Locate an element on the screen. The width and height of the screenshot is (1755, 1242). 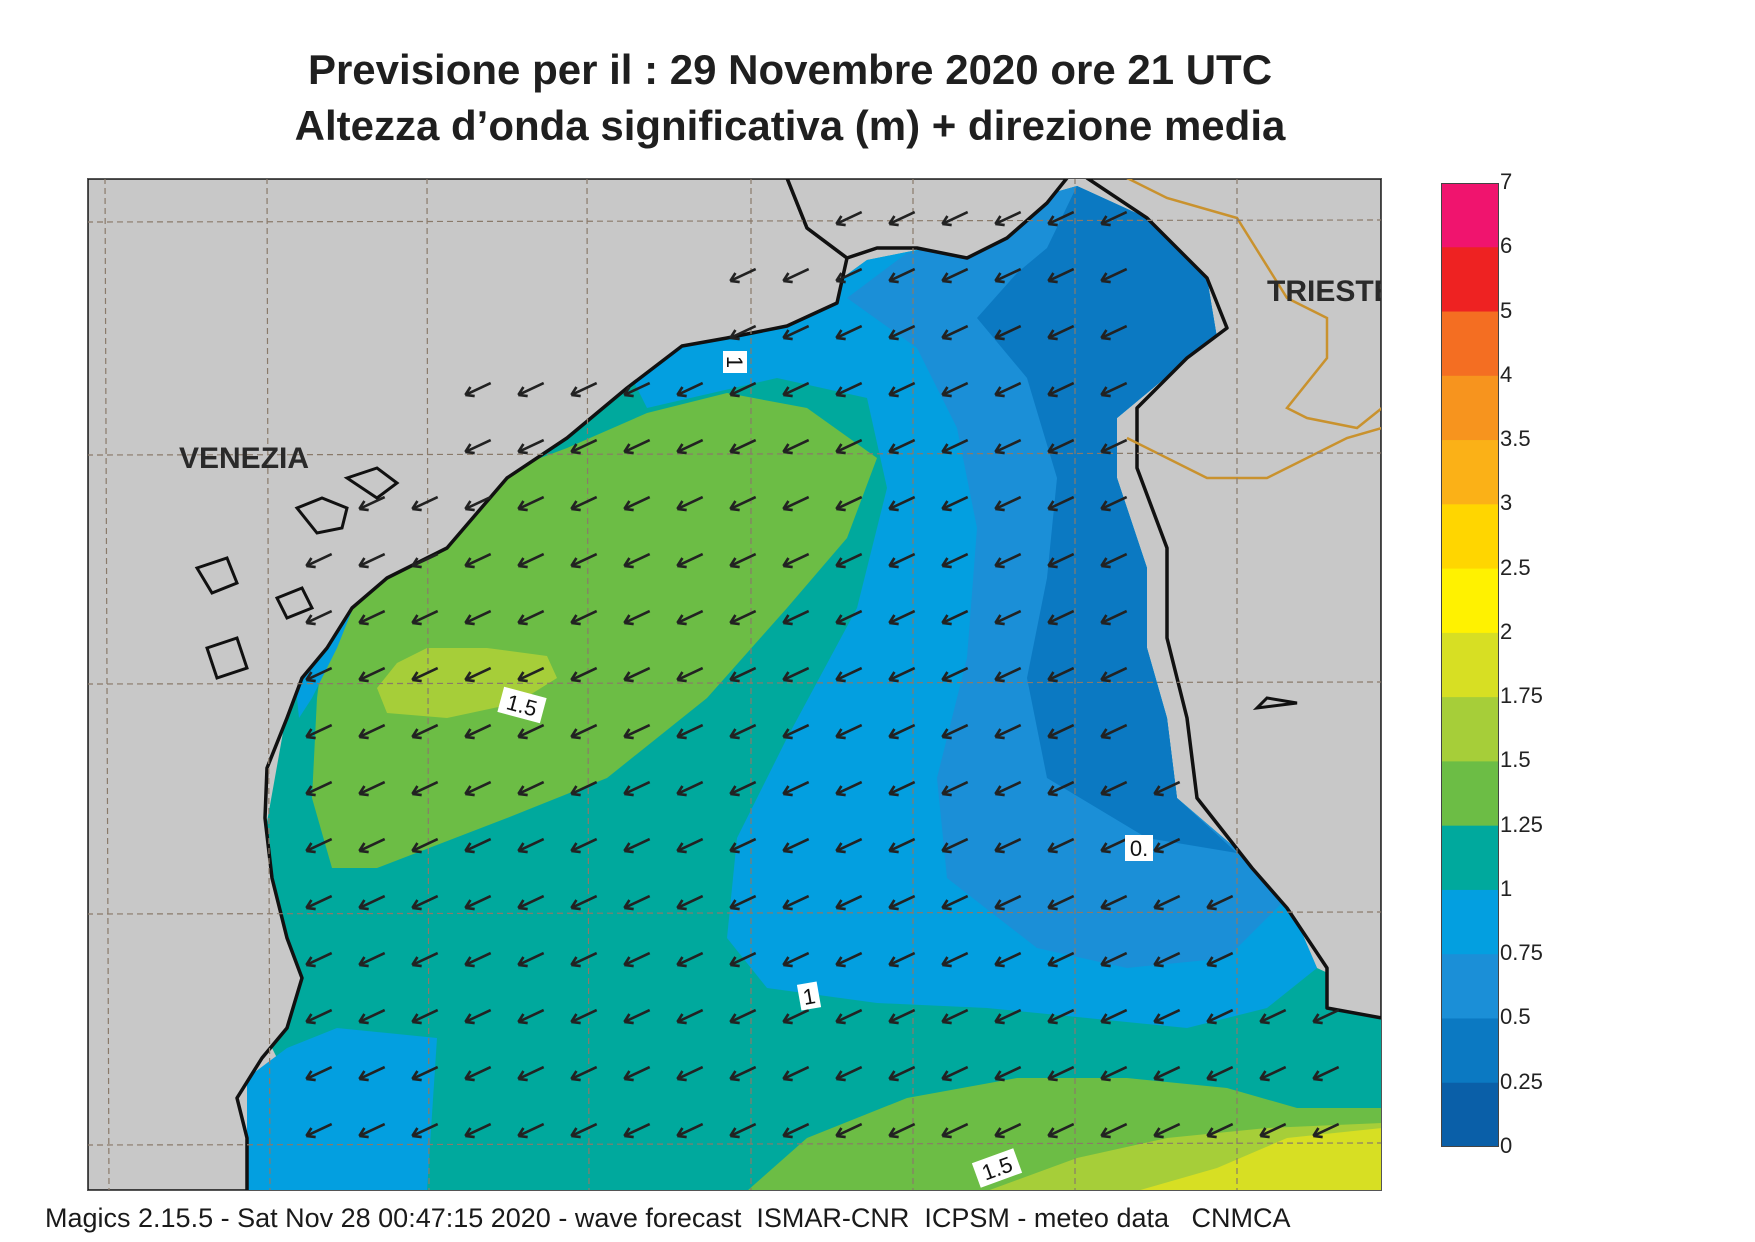
contour-label-1-north: 1 is located at coordinates (734, 362).